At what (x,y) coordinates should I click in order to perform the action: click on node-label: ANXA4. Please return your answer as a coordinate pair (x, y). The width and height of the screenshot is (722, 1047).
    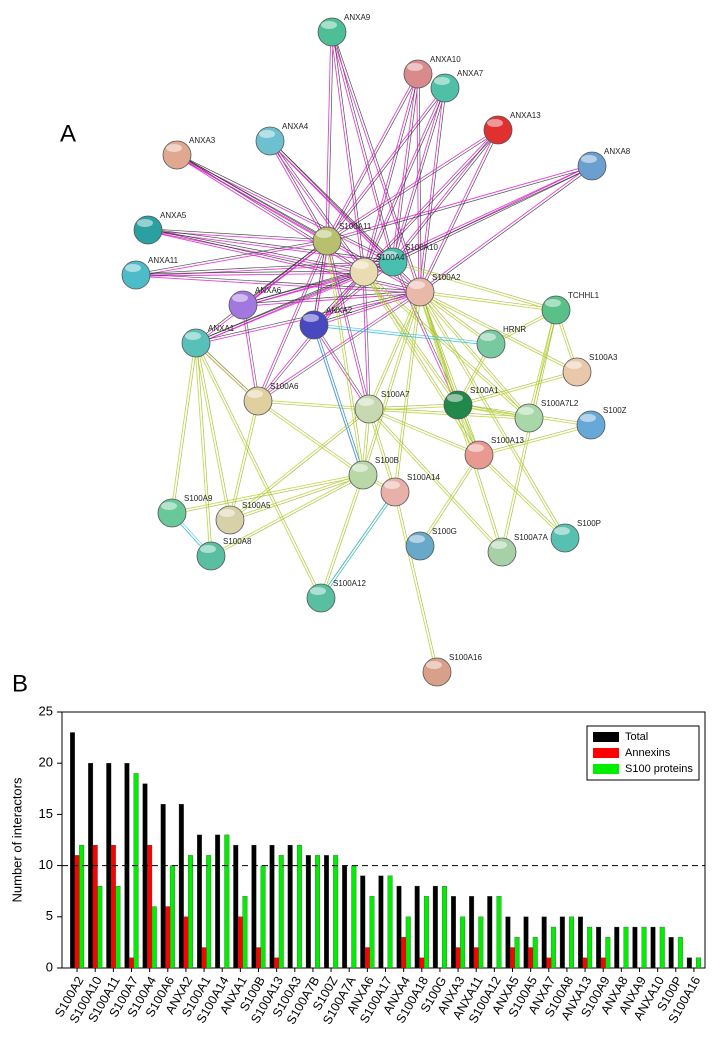
    Looking at the image, I should click on (295, 126).